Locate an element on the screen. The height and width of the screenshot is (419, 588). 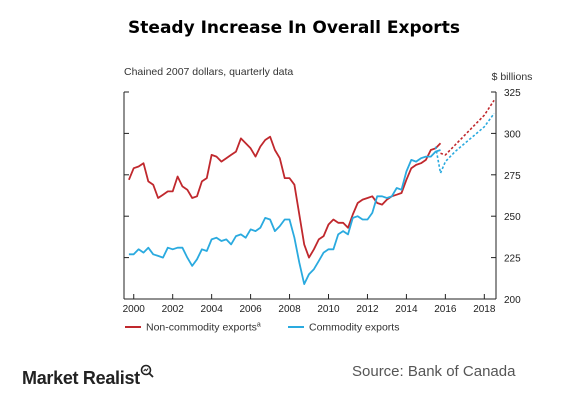
brand-magnifier-icon is located at coordinates (147, 371).